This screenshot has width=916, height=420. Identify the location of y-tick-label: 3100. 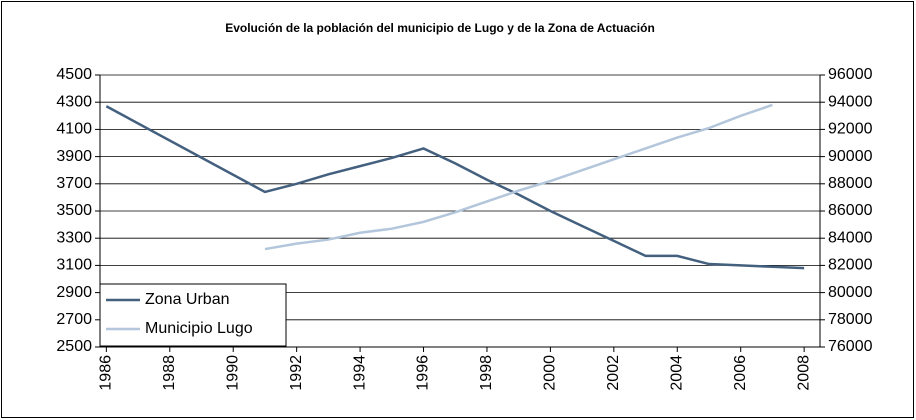
(74, 265).